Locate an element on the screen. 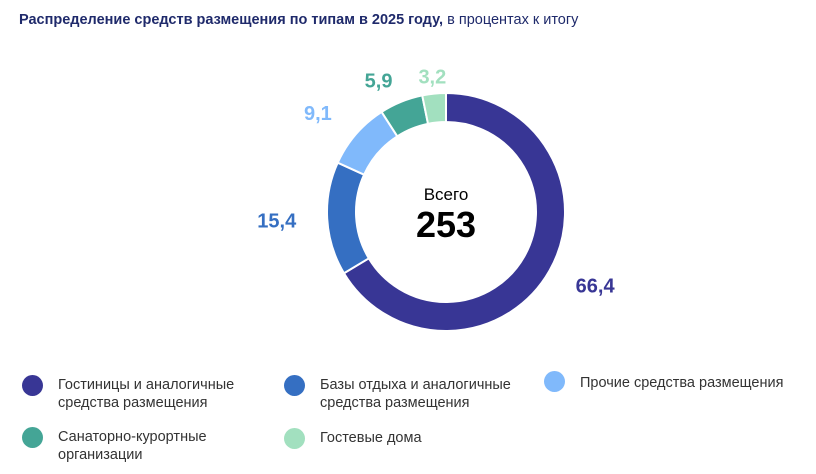 Image resolution: width=816 pixels, height=474 pixels. legend-label-line: Гостевые дома is located at coordinates (371, 438).